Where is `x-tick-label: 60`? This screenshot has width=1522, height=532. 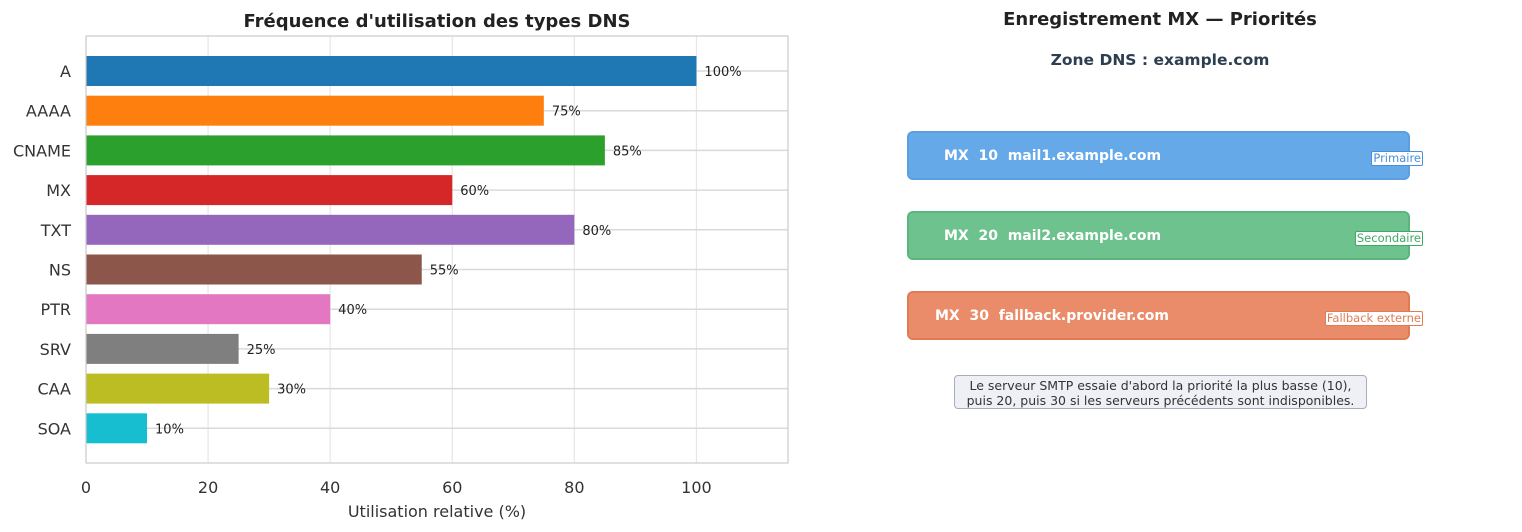
x-tick-label: 60 is located at coordinates (452, 487).